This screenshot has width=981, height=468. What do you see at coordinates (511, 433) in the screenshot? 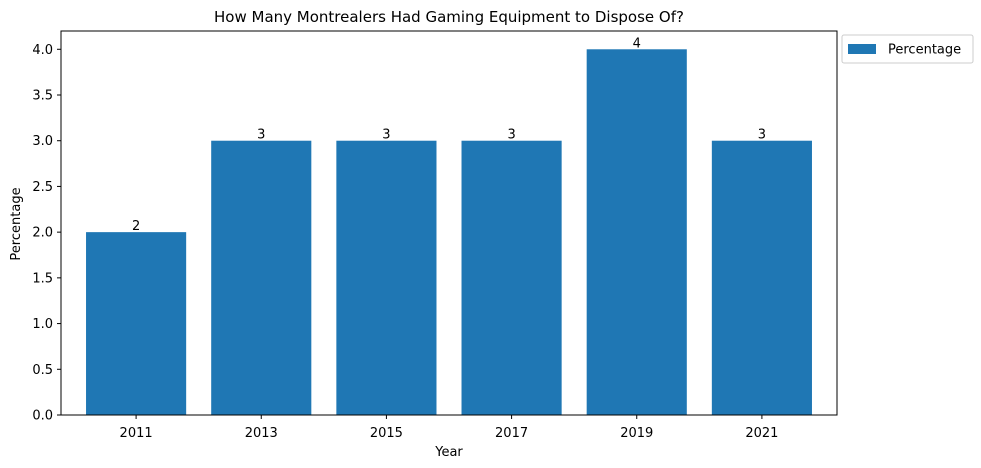
I see `x-tick-label: 2017` at bounding box center [511, 433].